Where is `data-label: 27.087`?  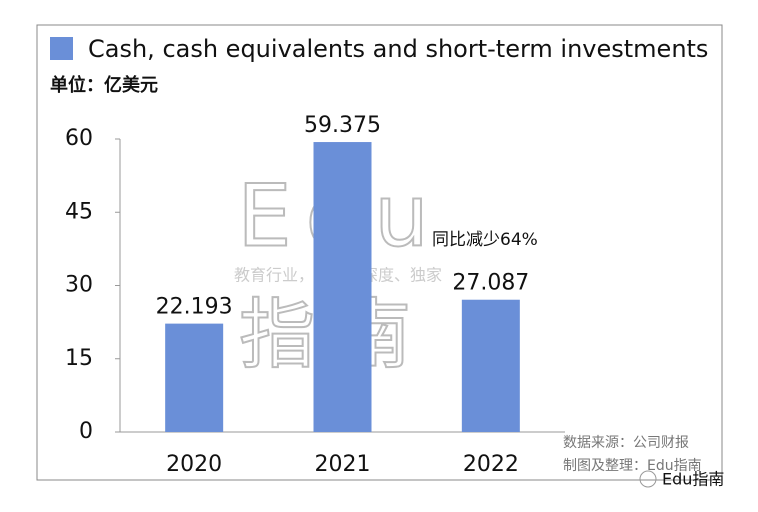 data-label: 27.087 is located at coordinates (490, 283).